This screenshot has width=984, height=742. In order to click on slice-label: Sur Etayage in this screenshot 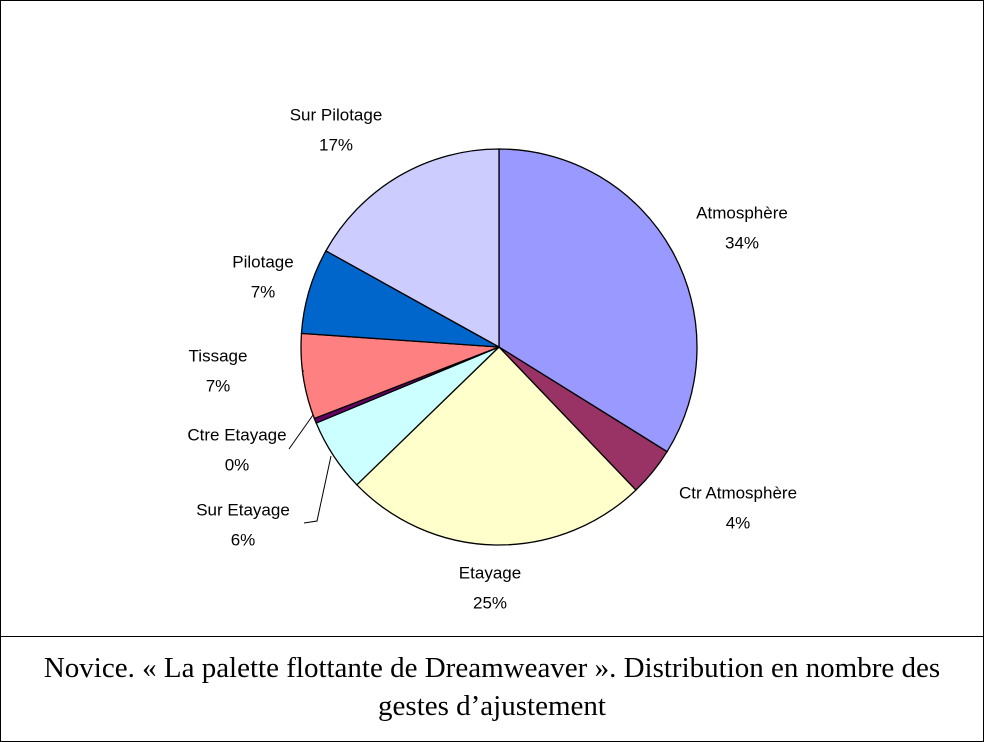, I will do `click(243, 509)`.